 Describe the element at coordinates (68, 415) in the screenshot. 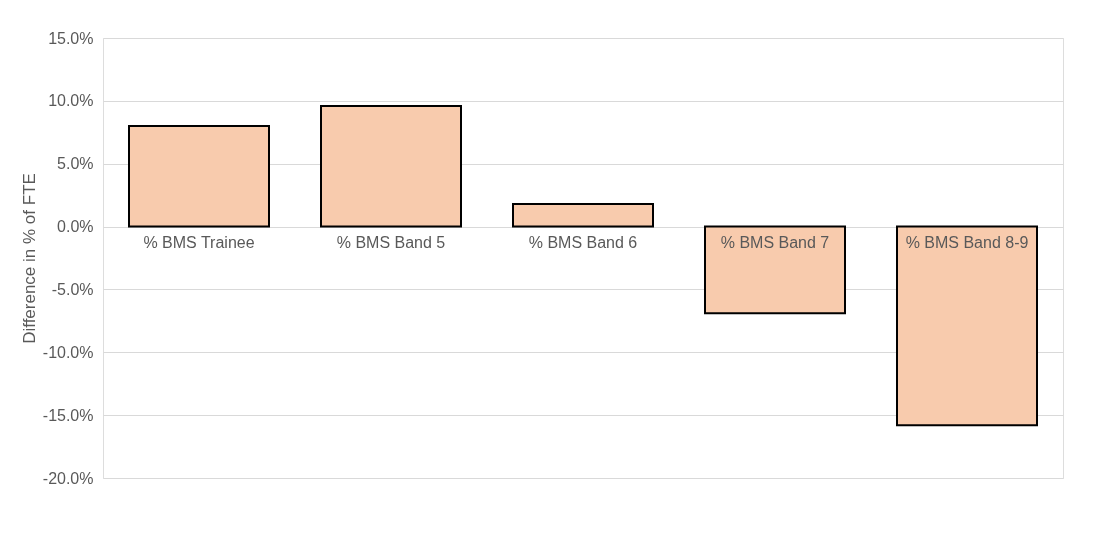

I see `y-tick-label: -15.0%` at that location.